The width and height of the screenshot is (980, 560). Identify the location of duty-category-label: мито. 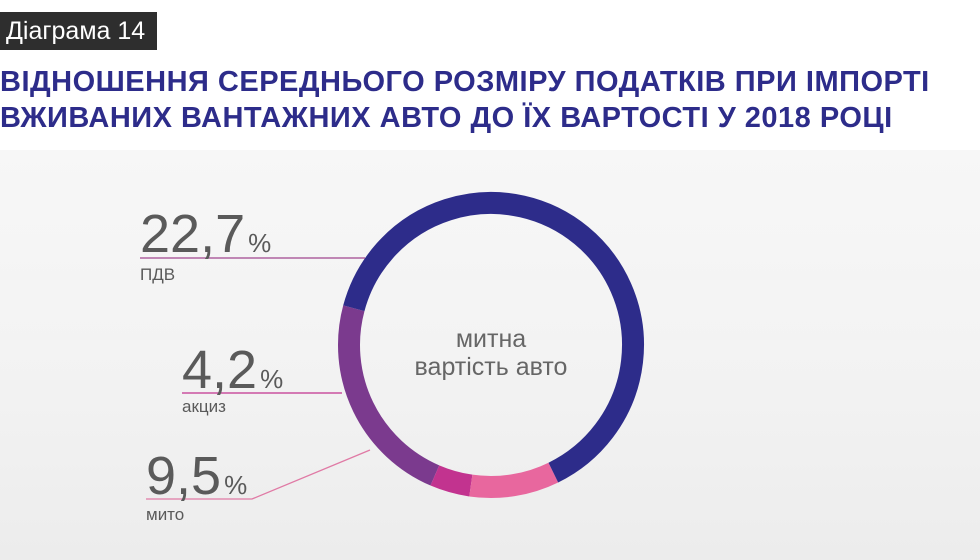
(165, 514).